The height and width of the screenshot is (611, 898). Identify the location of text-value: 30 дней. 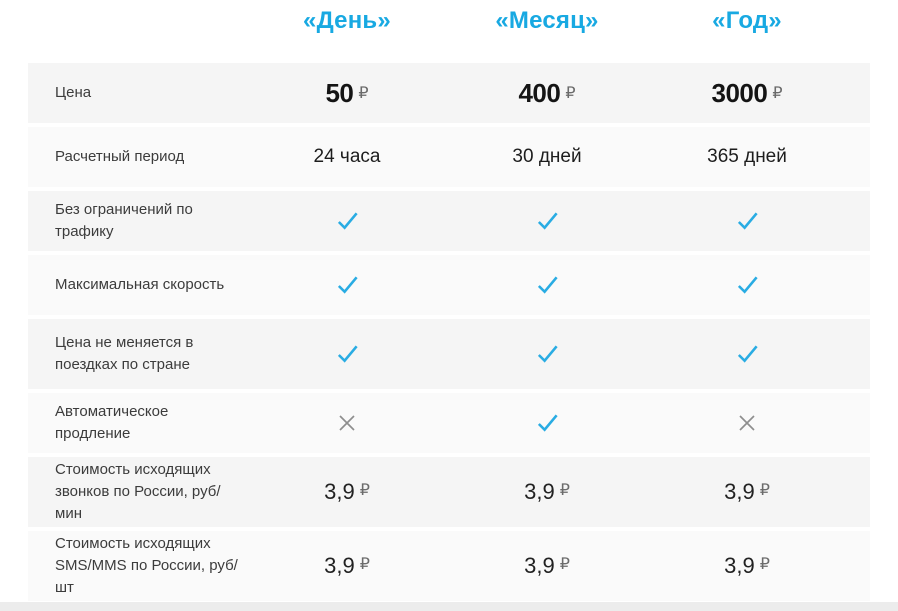
(547, 156).